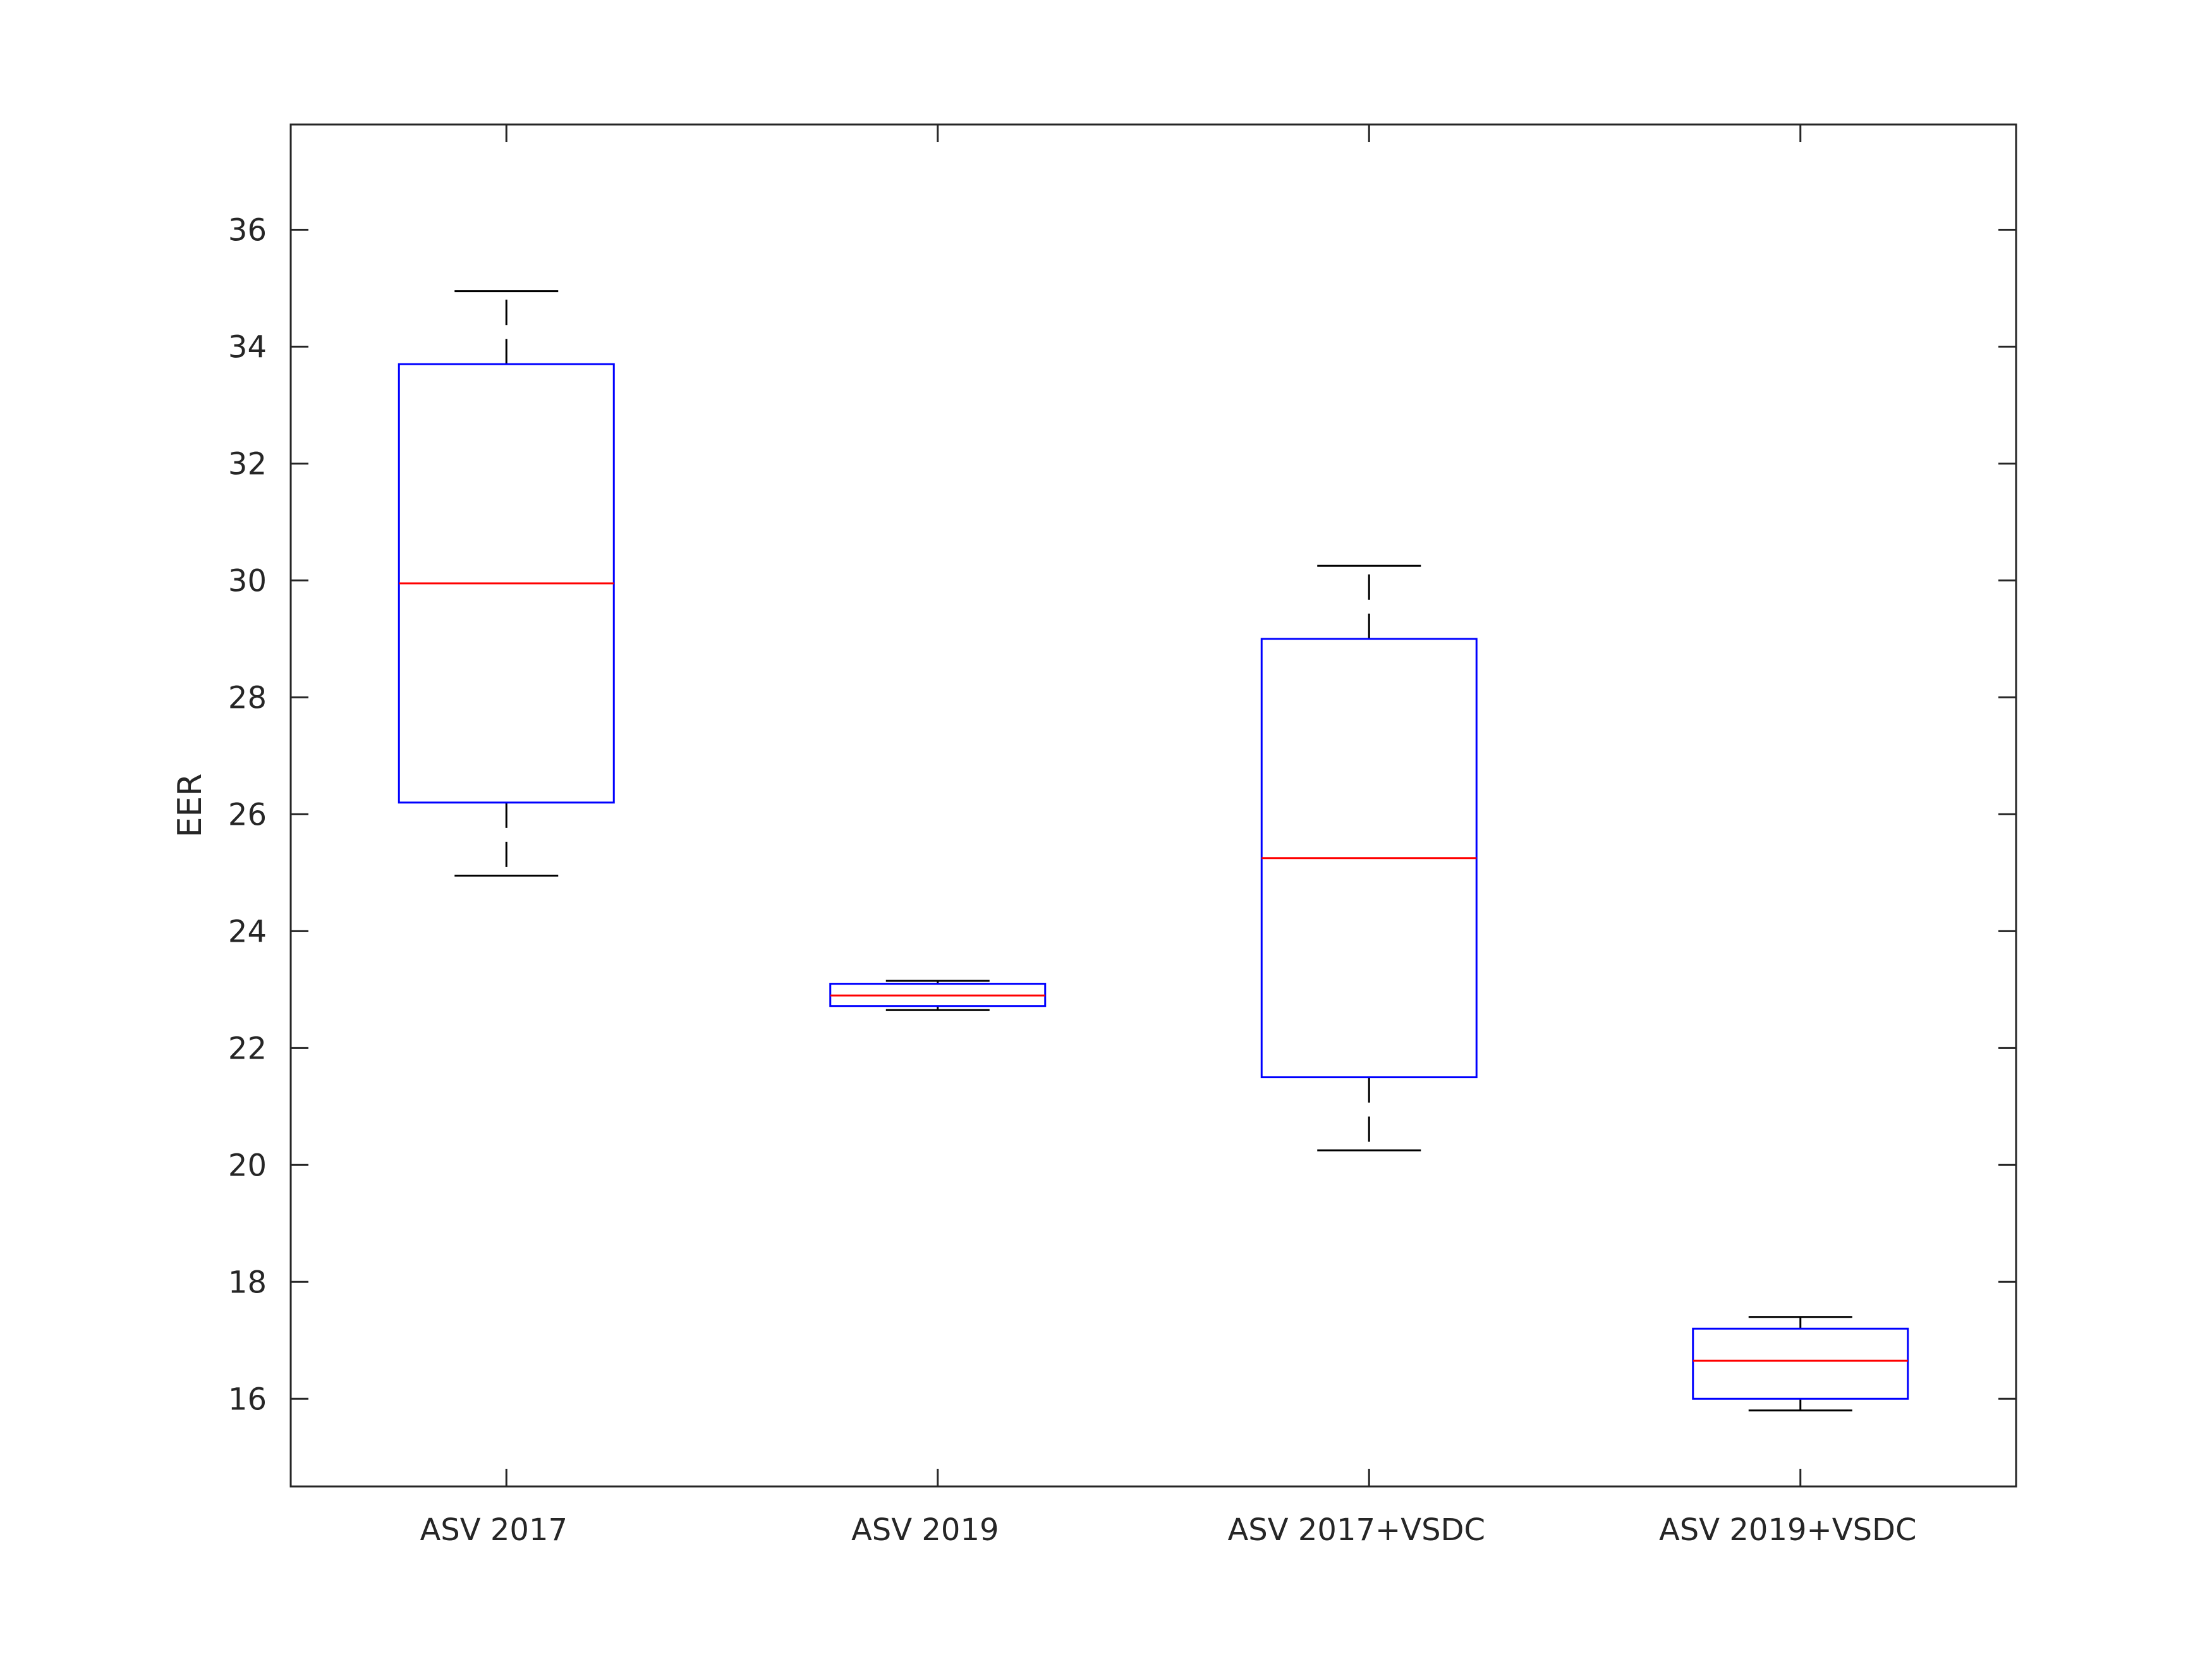 Image resolution: width=2212 pixels, height=1659 pixels. I want to click on y-axis-label: EER, so click(190, 806).